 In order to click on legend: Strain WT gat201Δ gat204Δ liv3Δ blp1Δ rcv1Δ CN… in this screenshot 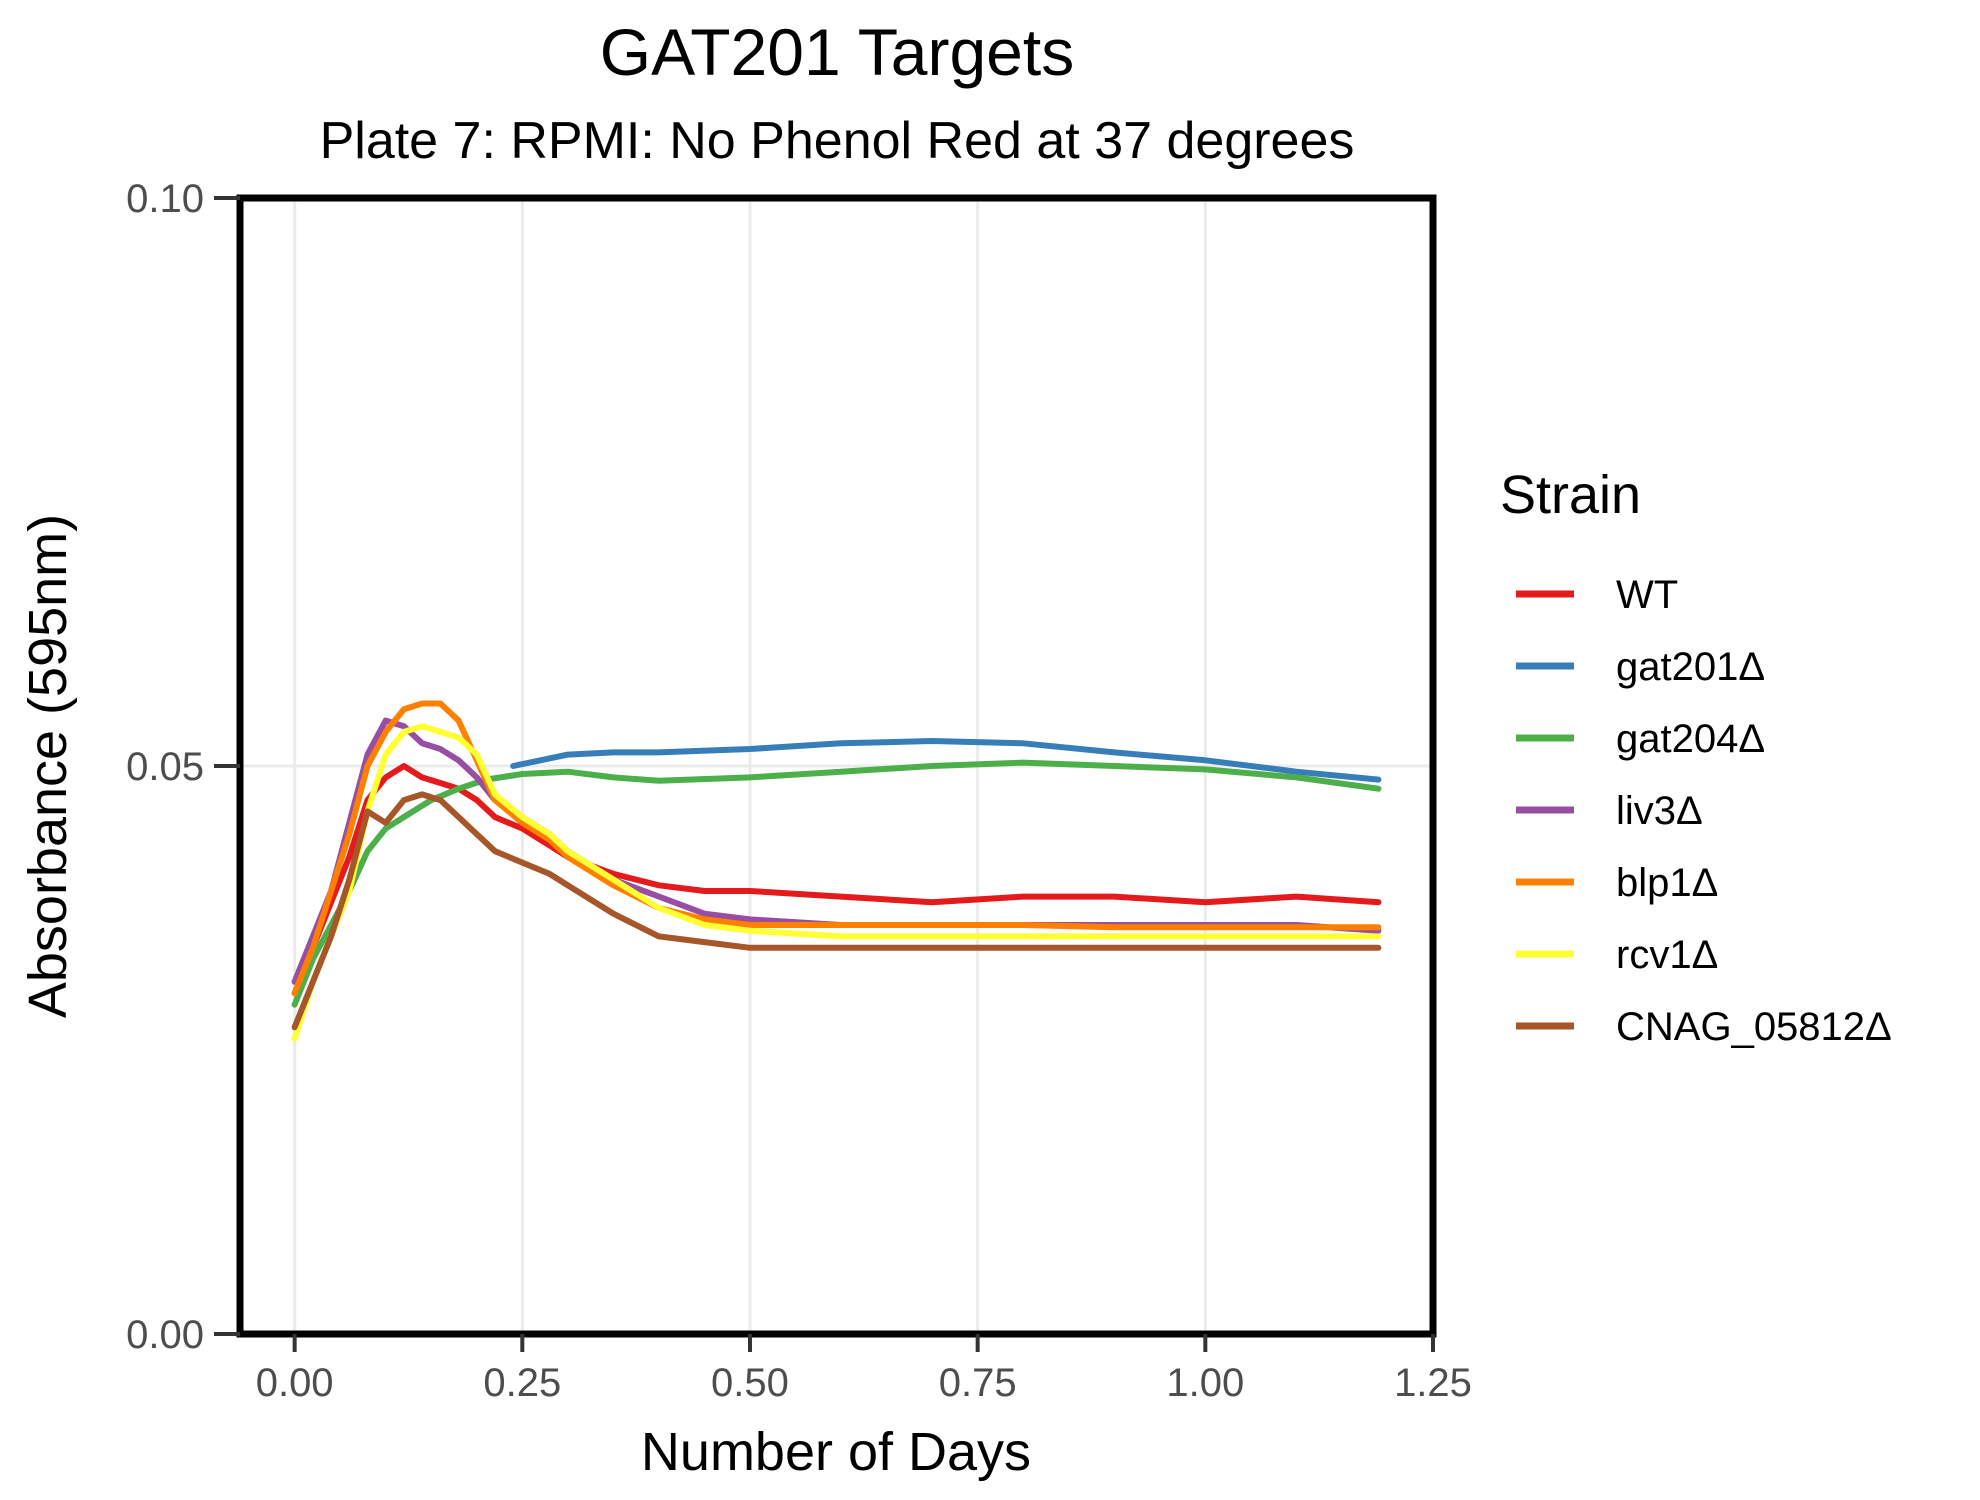, I will do `click(1696, 757)`.